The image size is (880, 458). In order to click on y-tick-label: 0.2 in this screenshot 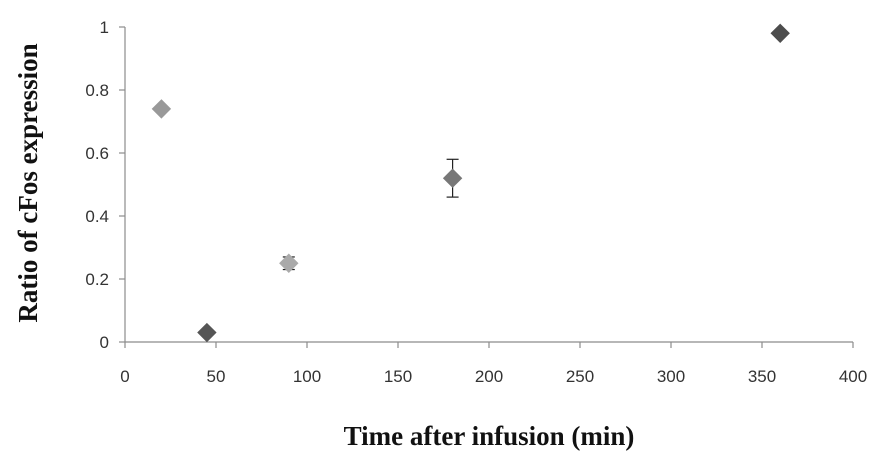, I will do `click(97, 279)`.